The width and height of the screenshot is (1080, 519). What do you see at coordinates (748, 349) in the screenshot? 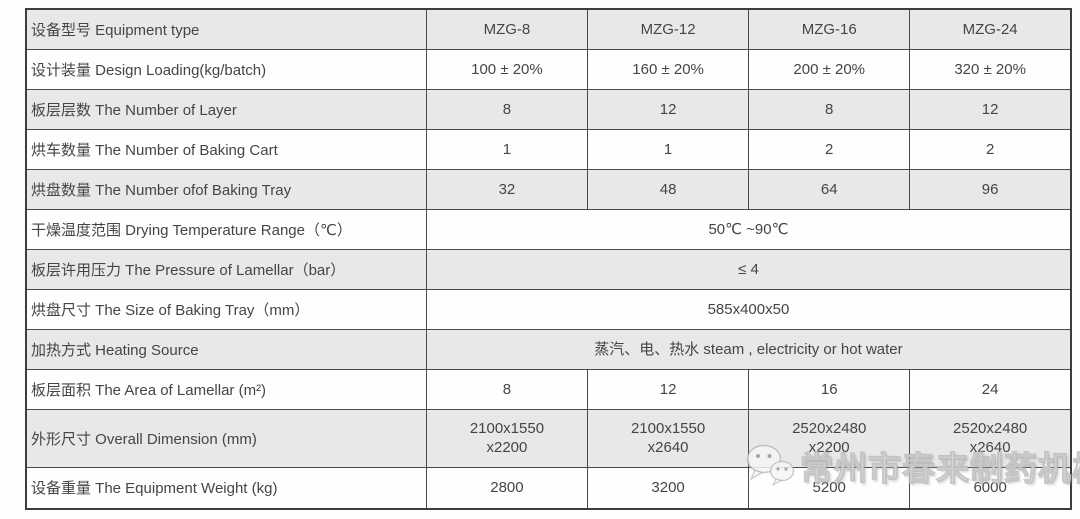
I see `cell-value-span: 蒸汽、电、热水 steam , electricity or hot water` at bounding box center [748, 349].